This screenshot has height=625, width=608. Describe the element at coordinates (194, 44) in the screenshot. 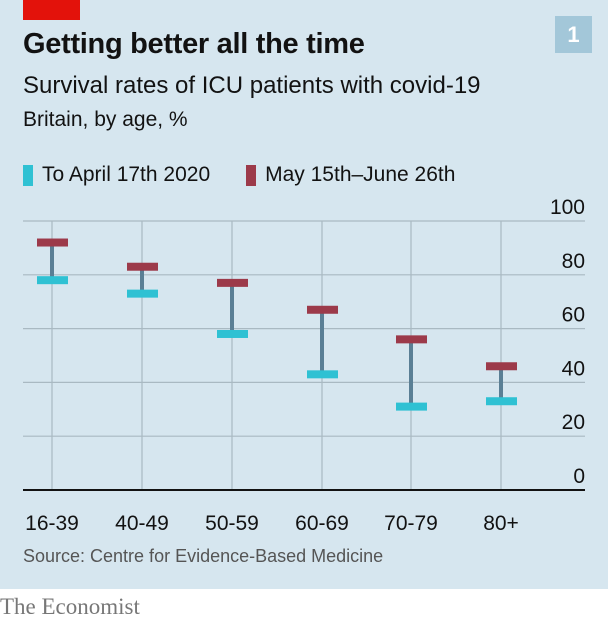

I see `chart-title: Getting better all the time` at that location.